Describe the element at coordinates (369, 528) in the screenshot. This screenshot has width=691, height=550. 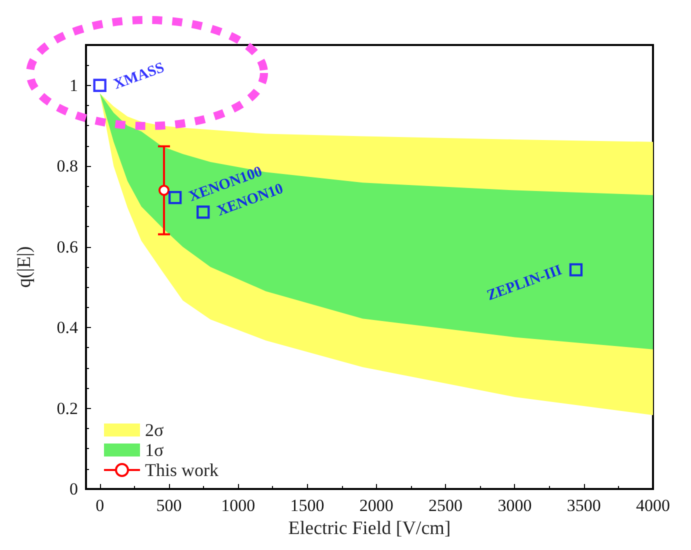
I see `x-axis-title: Electric Field [V/cm]` at that location.